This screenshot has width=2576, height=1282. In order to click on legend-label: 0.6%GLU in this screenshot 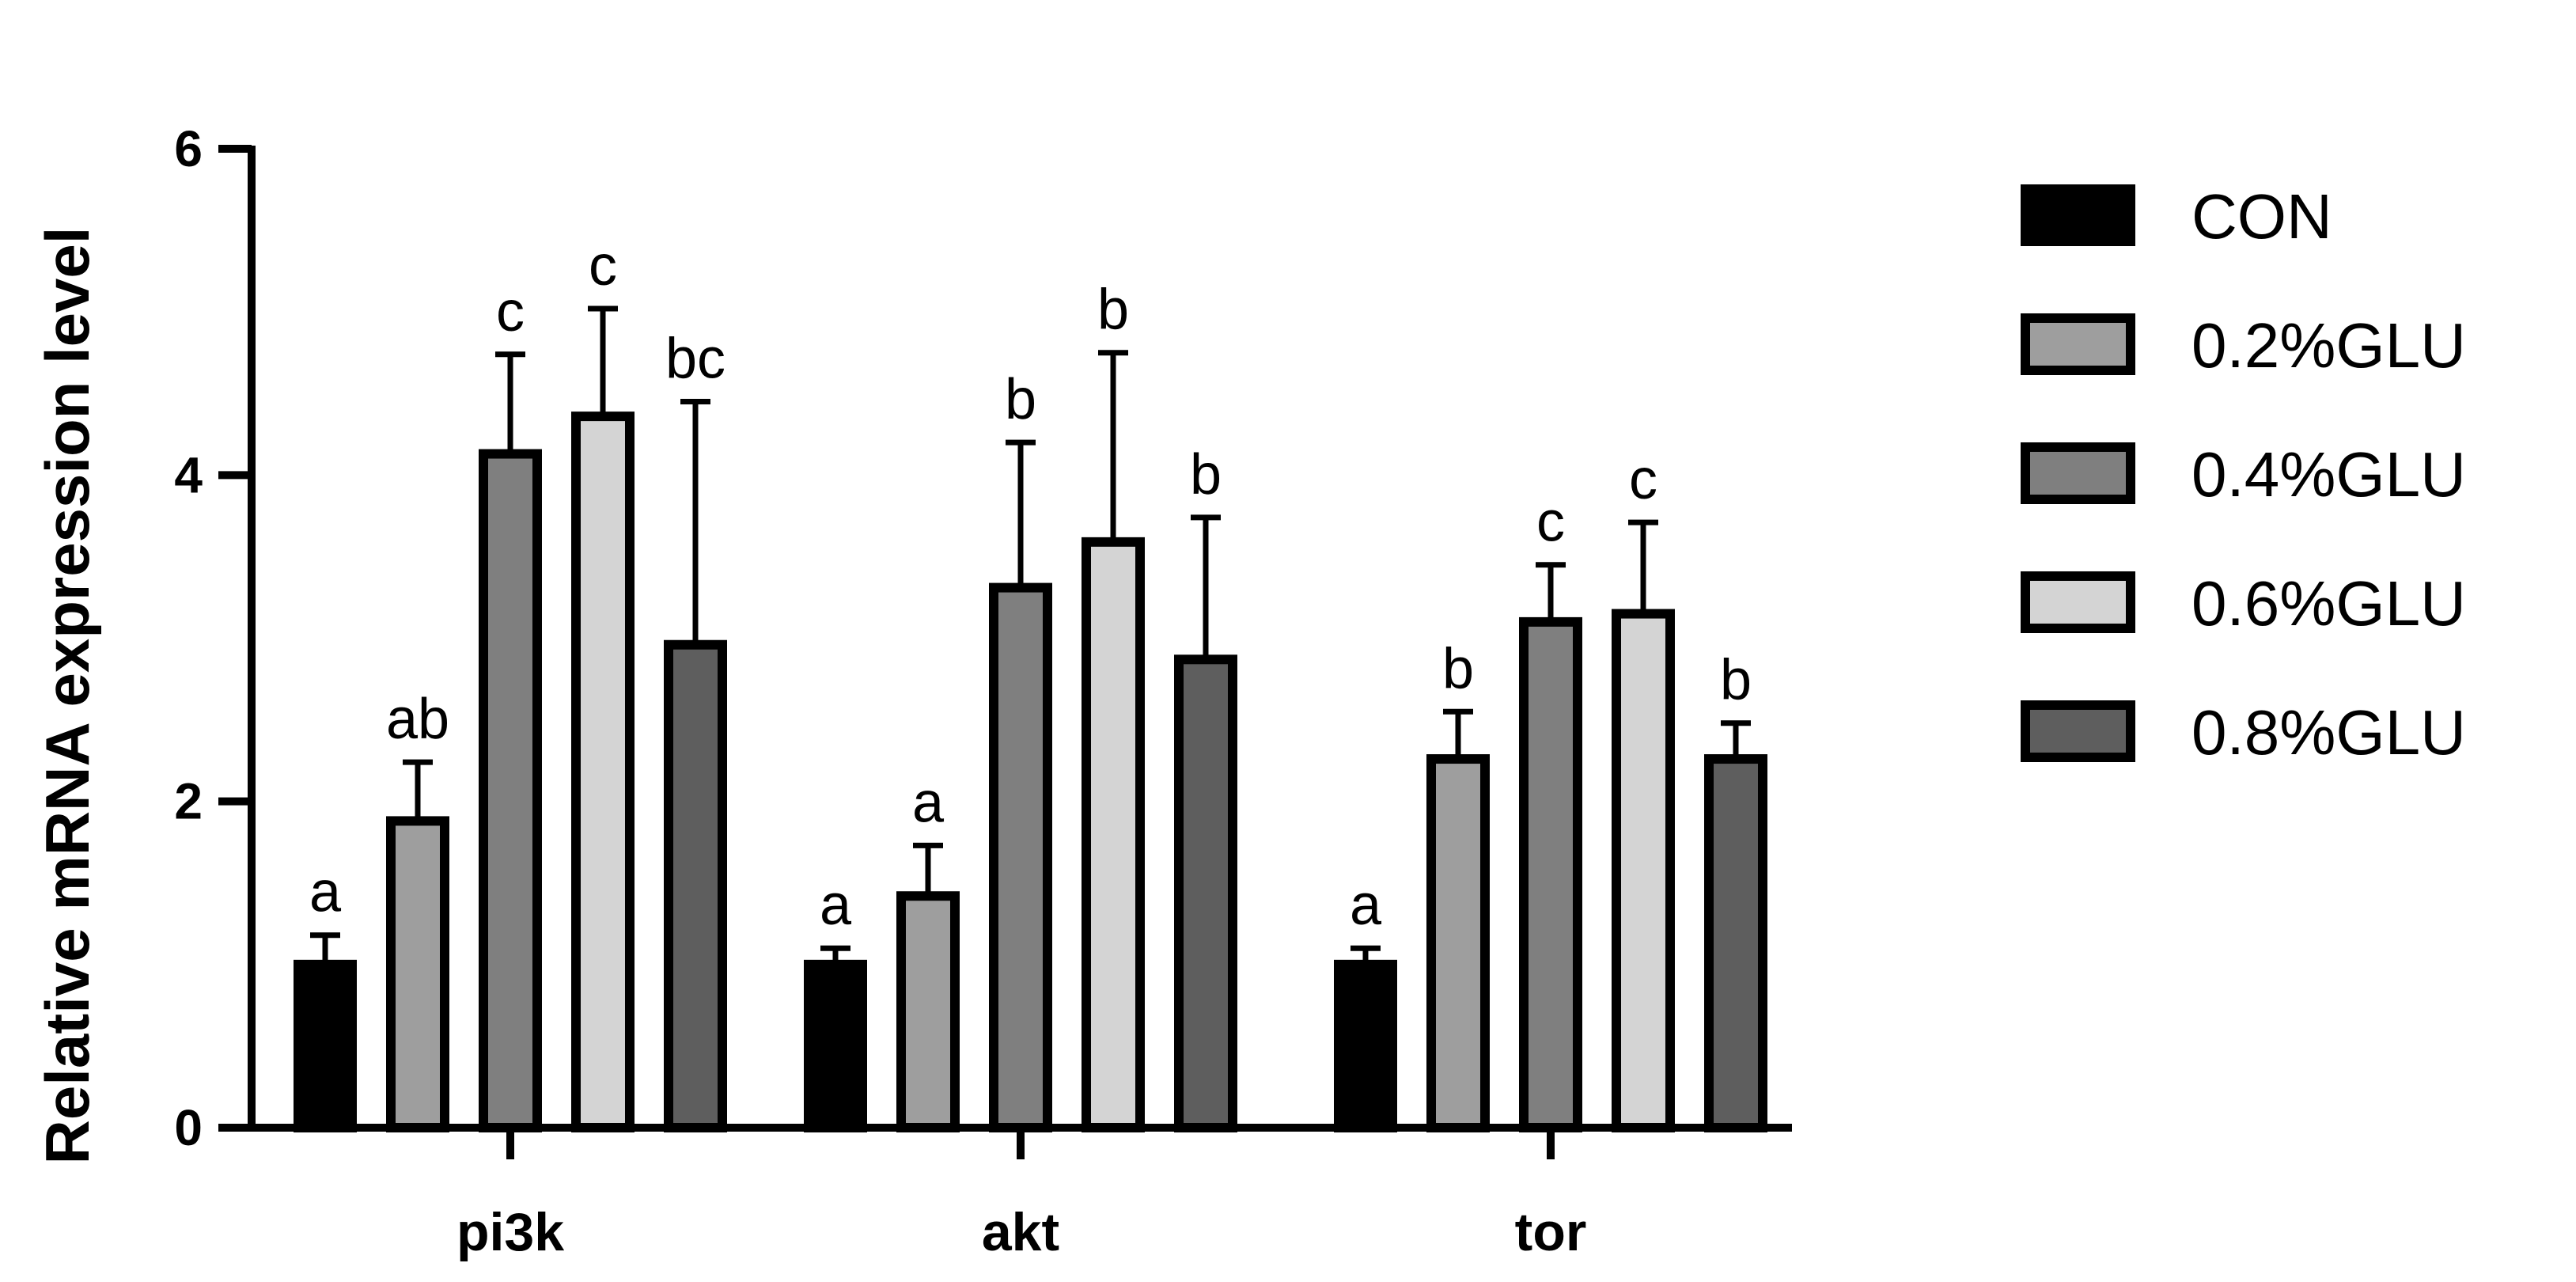, I will do `click(2328, 603)`.